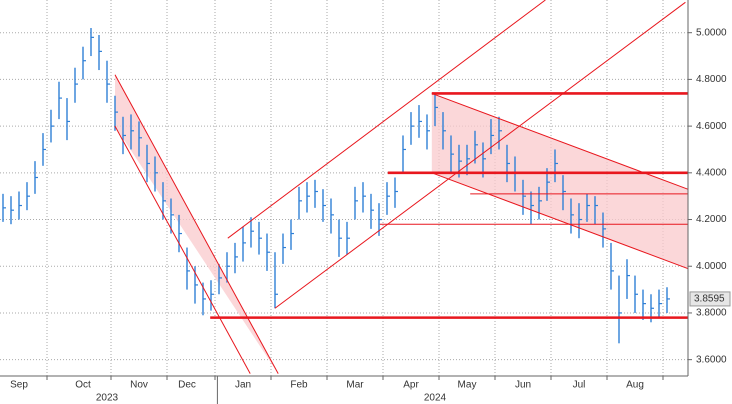 Image resolution: width=732 pixels, height=404 pixels. What do you see at coordinates (19, 385) in the screenshot?
I see `x-tick-label: Sep` at bounding box center [19, 385].